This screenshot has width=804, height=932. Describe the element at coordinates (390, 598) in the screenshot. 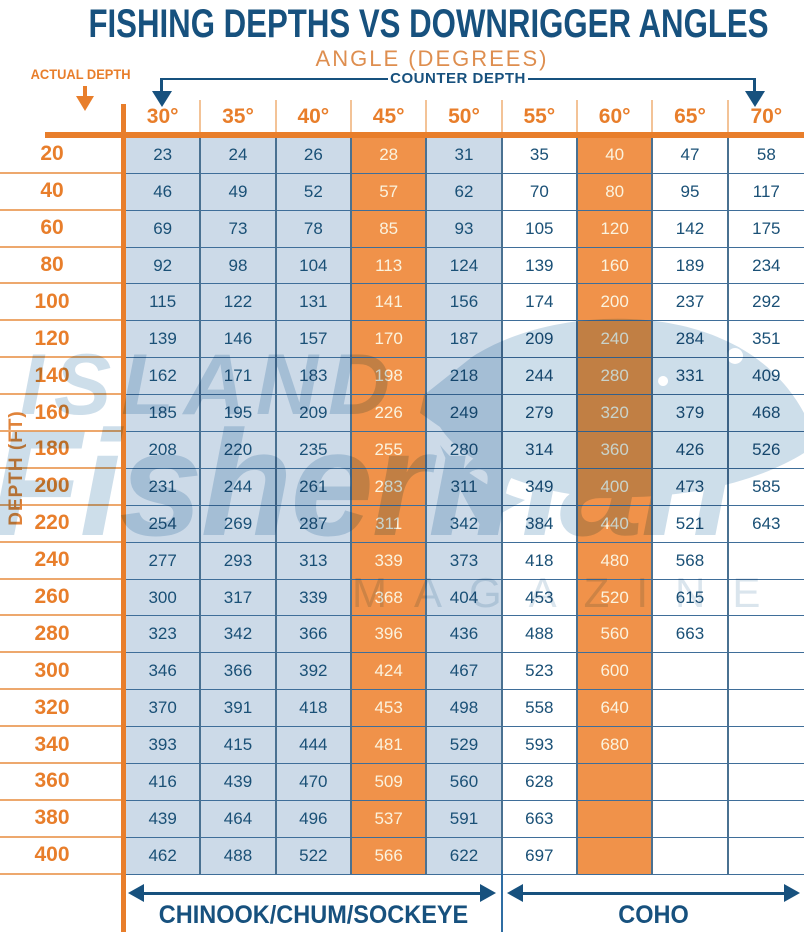

I see `depth-cell: 368` at that location.